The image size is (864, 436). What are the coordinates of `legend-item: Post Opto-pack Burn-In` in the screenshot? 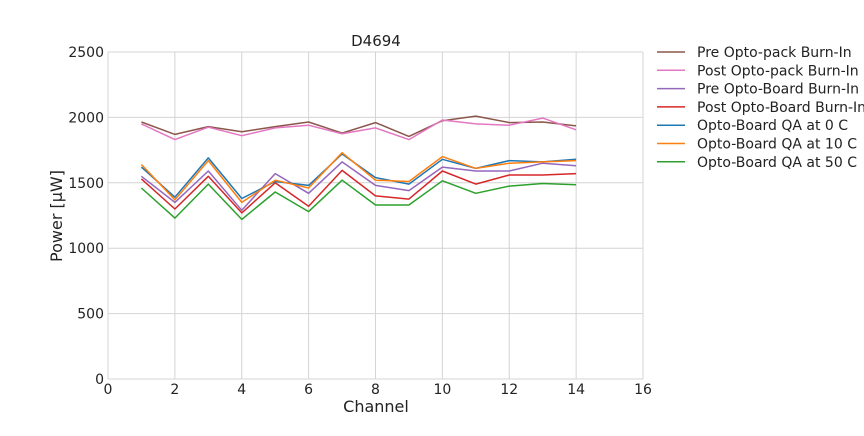 It's located at (758, 71).